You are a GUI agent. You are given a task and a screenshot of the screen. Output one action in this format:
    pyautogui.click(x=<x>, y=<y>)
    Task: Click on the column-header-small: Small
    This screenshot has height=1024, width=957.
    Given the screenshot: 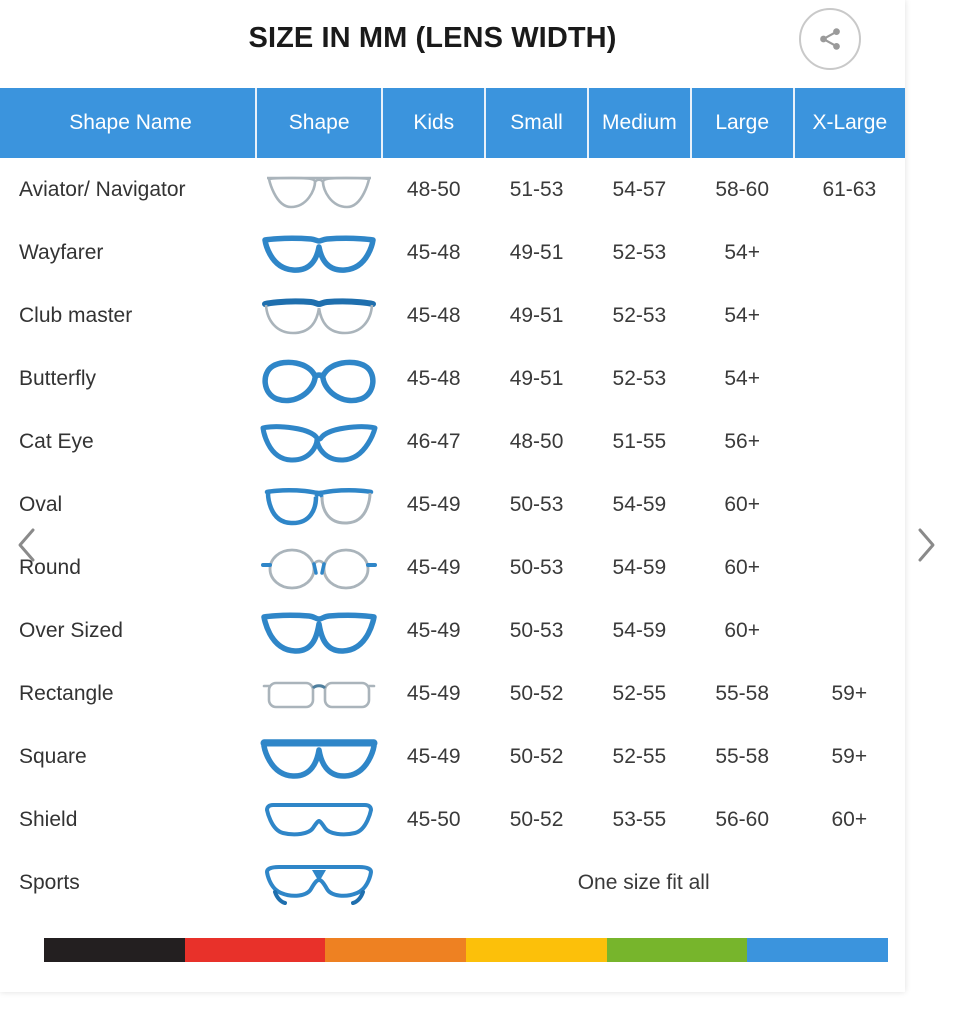 What is the action you would take?
    pyautogui.click(x=537, y=123)
    